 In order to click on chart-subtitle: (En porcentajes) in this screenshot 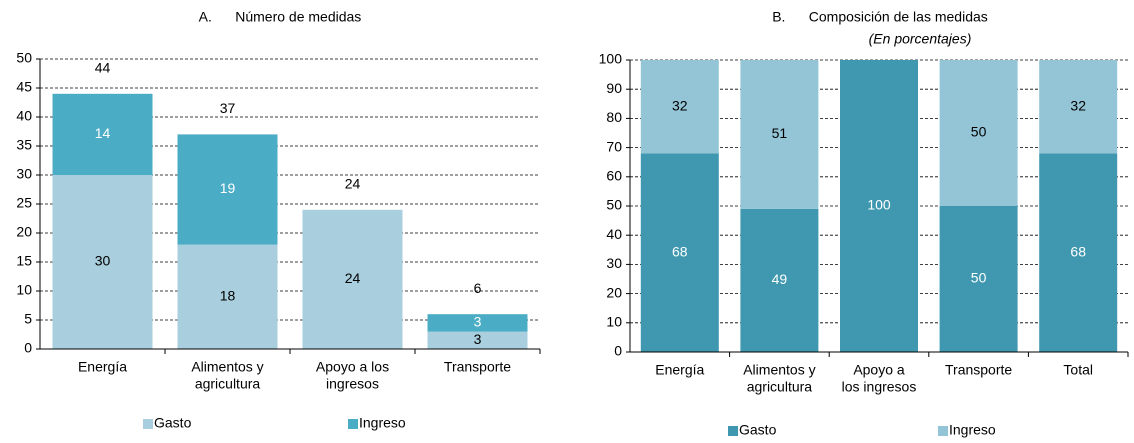, I will do `click(920, 39)`.